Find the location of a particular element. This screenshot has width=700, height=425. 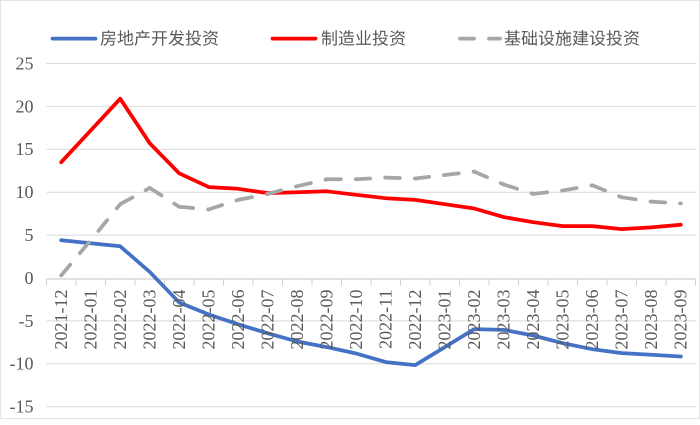

svg-text: 5 is located at coordinates (29, 235).